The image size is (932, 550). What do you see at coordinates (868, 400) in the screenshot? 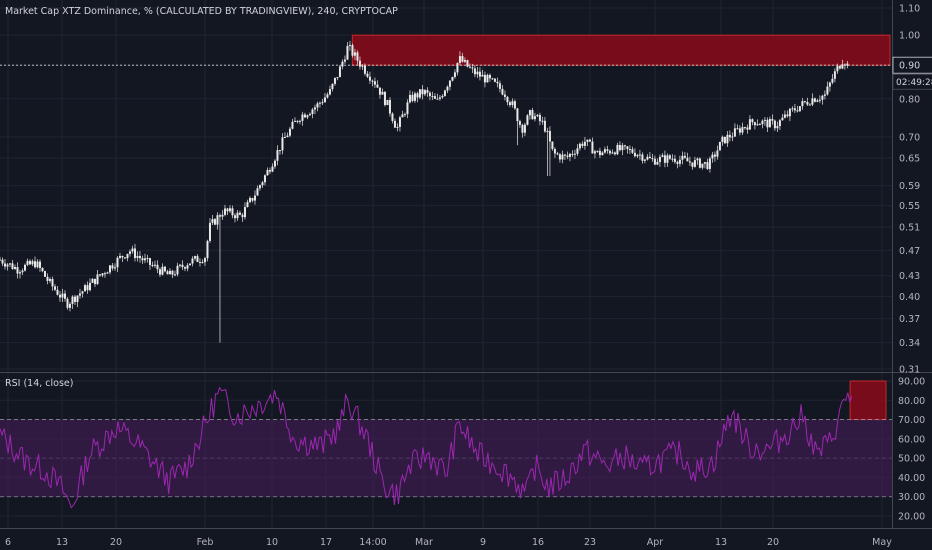
I see `rsi-overbought-zone` at bounding box center [868, 400].